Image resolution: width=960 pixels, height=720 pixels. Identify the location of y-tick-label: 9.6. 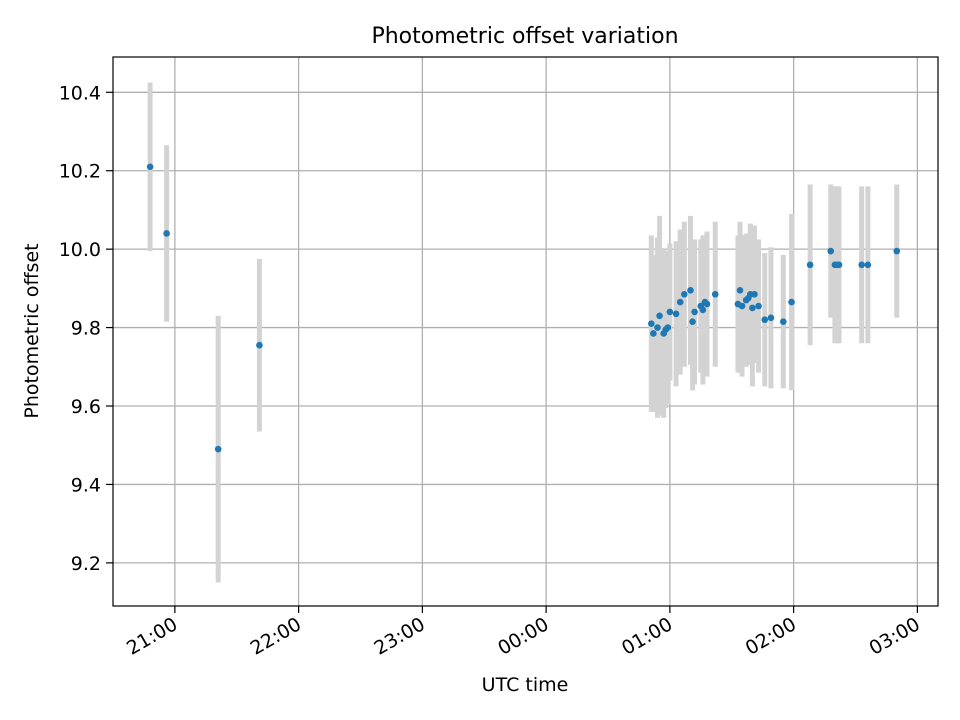
(86, 407).